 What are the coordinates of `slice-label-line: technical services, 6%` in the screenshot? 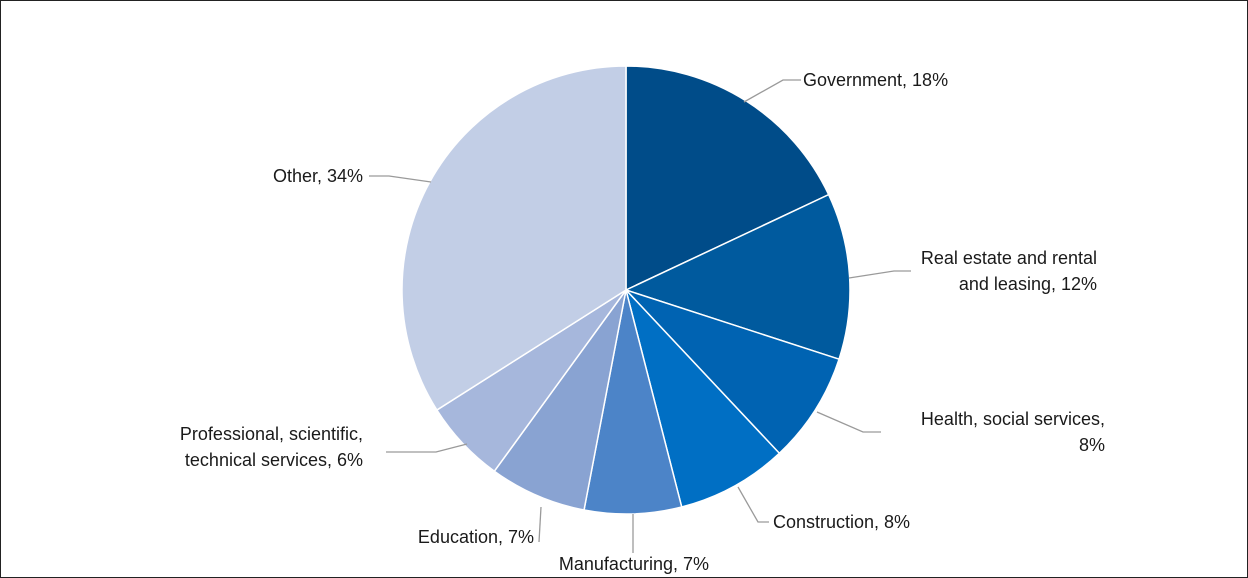 It's located at (274, 460).